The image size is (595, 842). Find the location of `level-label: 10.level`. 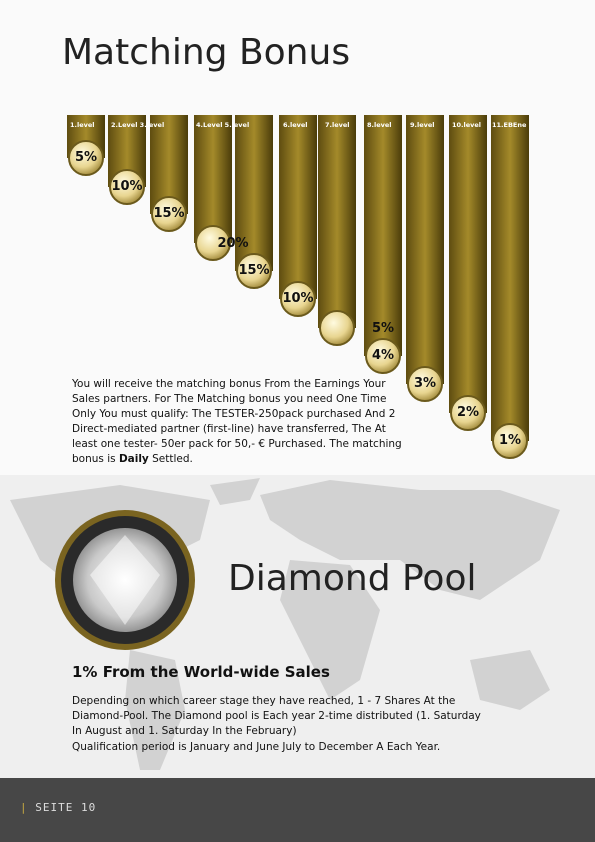

level-label: 10.level is located at coordinates (467, 125).